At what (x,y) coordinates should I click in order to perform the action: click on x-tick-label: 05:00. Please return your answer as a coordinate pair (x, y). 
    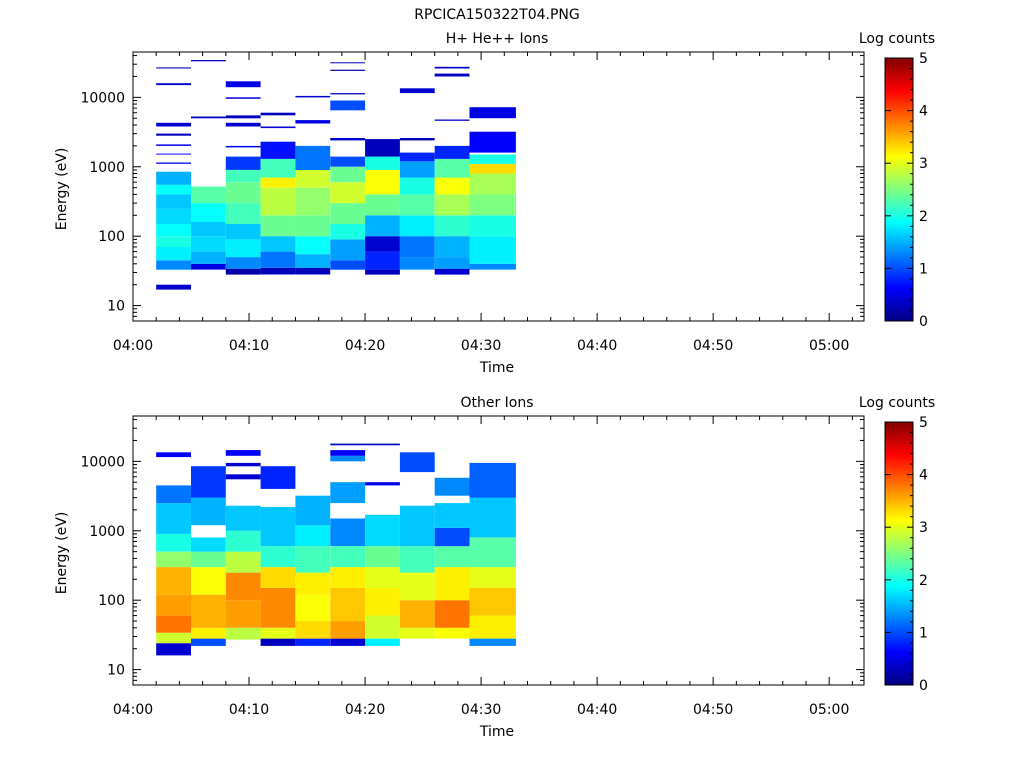
    Looking at the image, I should click on (829, 346).